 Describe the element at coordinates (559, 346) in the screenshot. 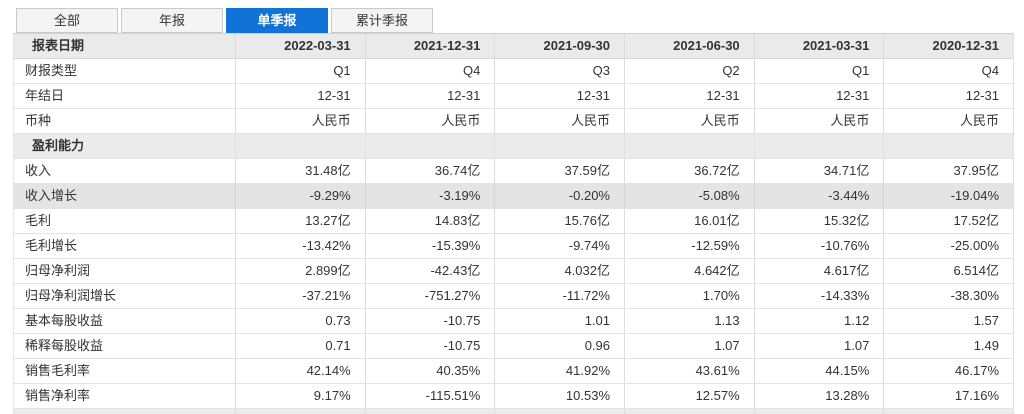

I see `value-cell: 0.96` at that location.